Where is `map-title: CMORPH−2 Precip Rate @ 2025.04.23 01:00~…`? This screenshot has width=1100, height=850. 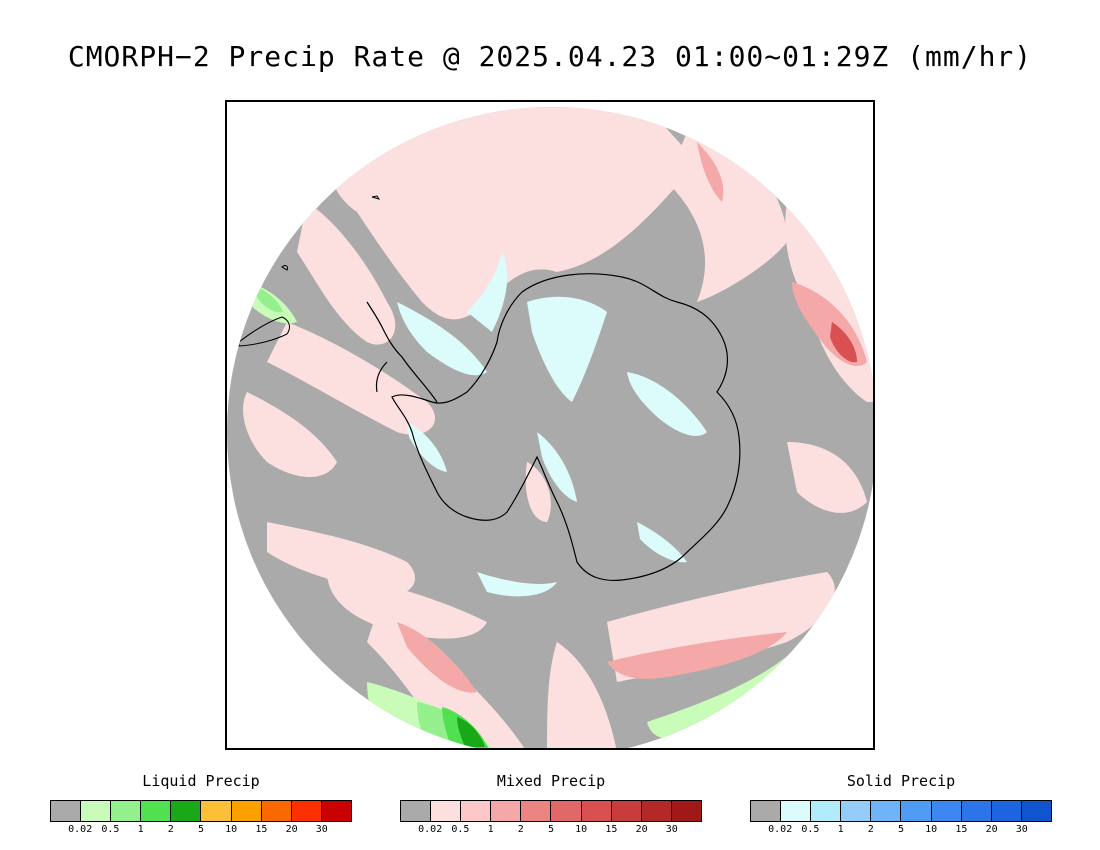 map-title: CMORPH−2 Precip Rate @ 2025.04.23 01:00~… is located at coordinates (550, 56).